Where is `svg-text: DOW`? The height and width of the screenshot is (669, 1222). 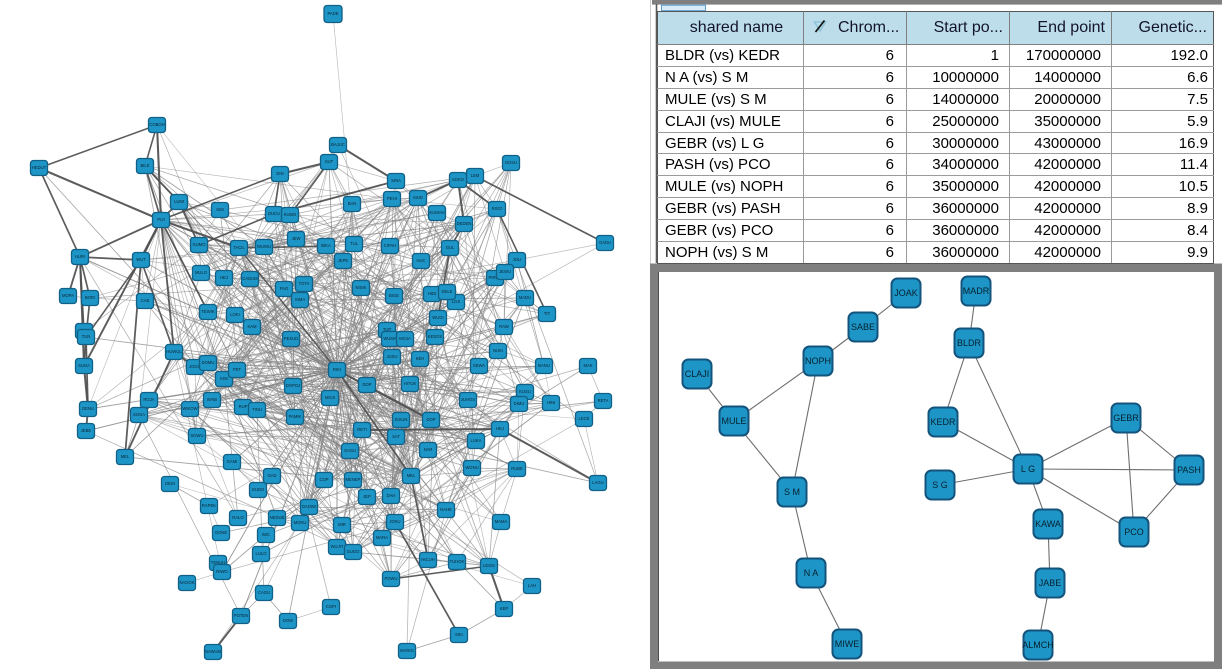
svg-text: DOW is located at coordinates (288, 620).